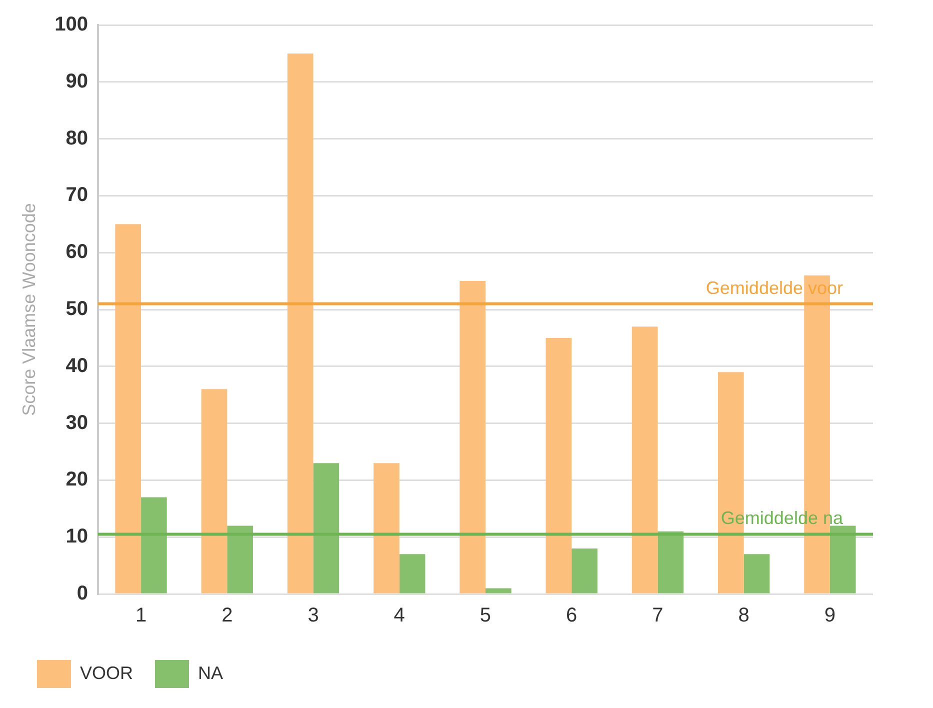  I want to click on x-tick-label: 6, so click(572, 615).